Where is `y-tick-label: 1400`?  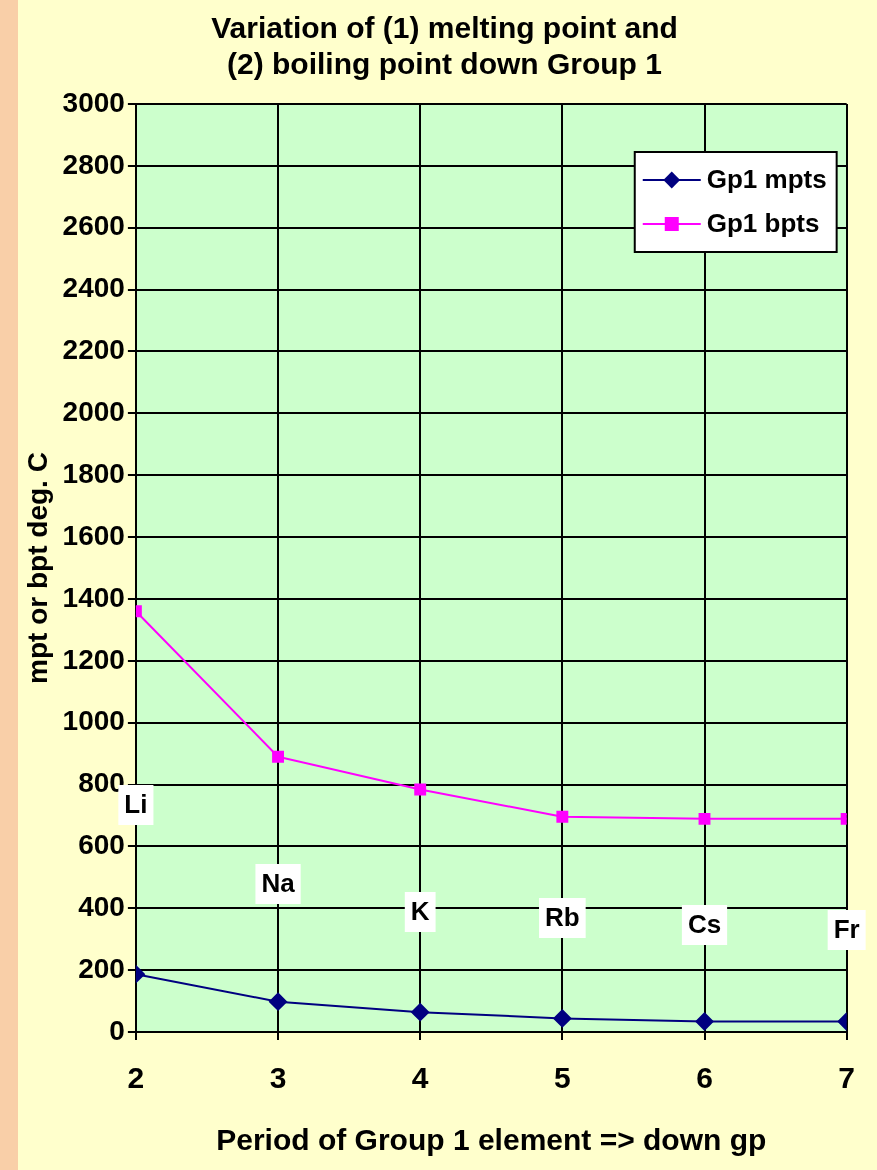 y-tick-label: 1400 is located at coordinates (93, 597).